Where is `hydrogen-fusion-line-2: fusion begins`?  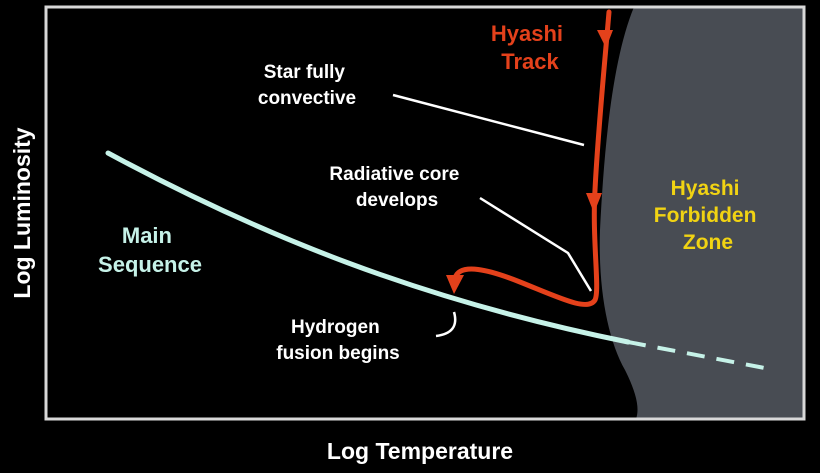
hydrogen-fusion-line-2: fusion begins is located at coordinates (338, 353).